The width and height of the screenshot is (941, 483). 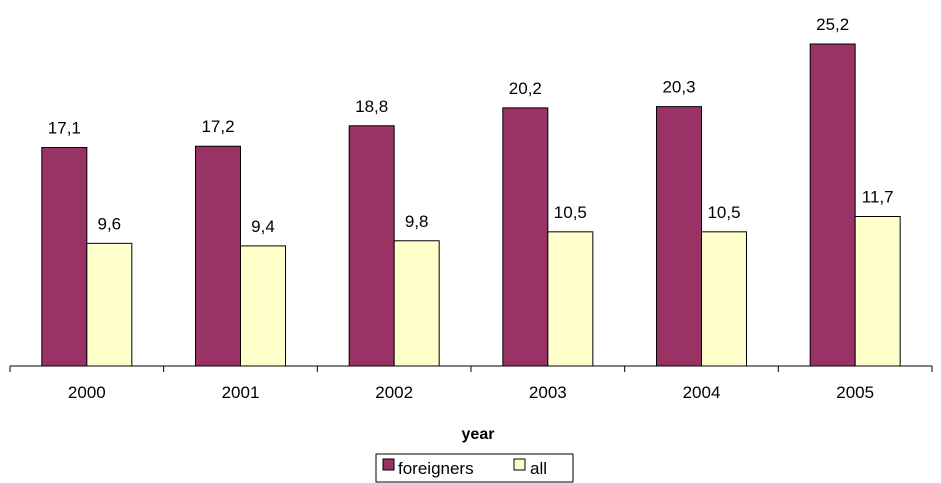 What do you see at coordinates (471, 369) in the screenshot?
I see `x-axis-ticks` at bounding box center [471, 369].